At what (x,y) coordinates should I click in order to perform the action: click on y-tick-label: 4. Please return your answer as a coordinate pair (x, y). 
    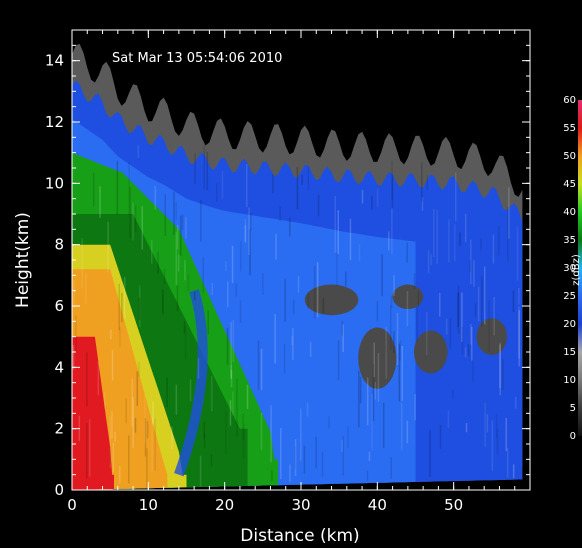
    Looking at the image, I should click on (59, 367).